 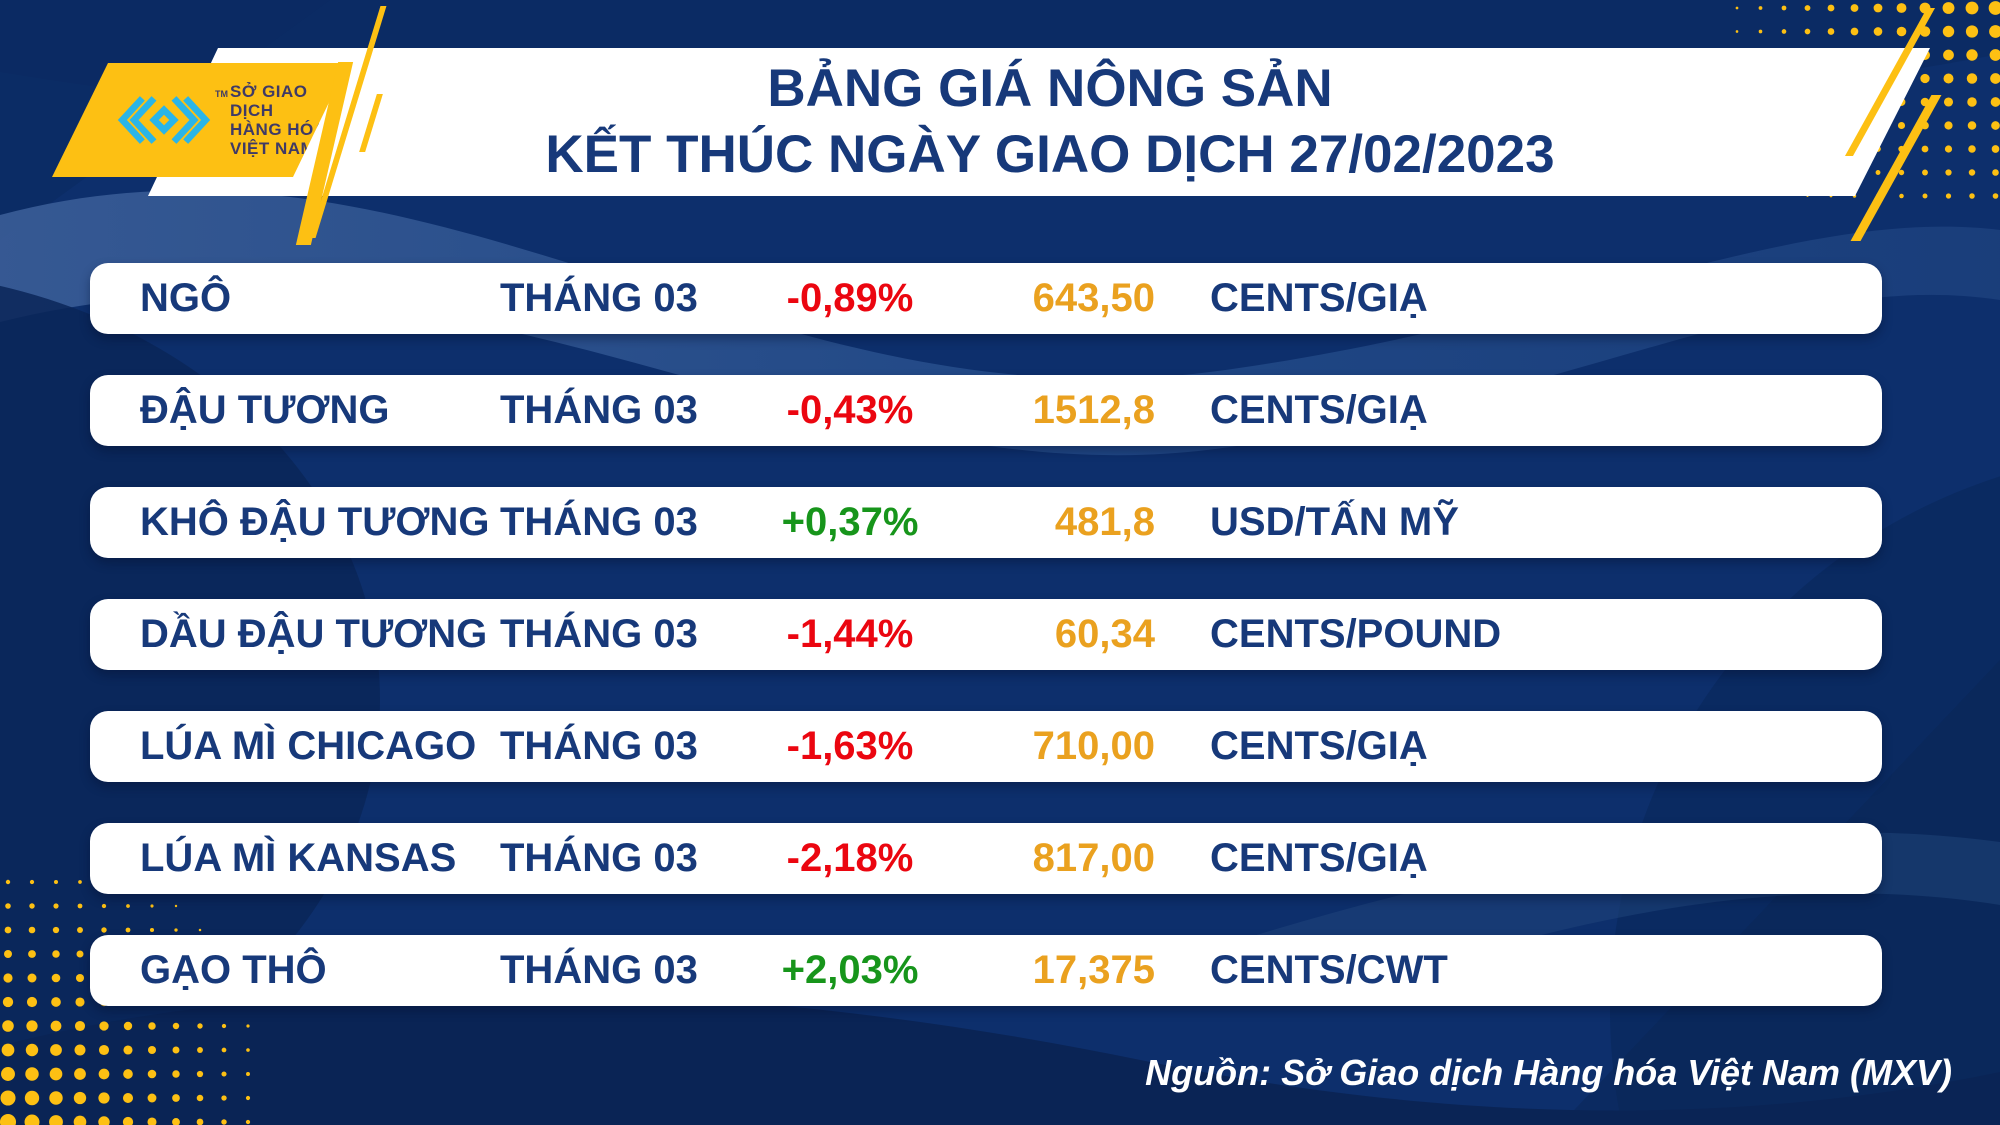 What do you see at coordinates (186, 298) in the screenshot?
I see `commodity-name: NGÔ` at bounding box center [186, 298].